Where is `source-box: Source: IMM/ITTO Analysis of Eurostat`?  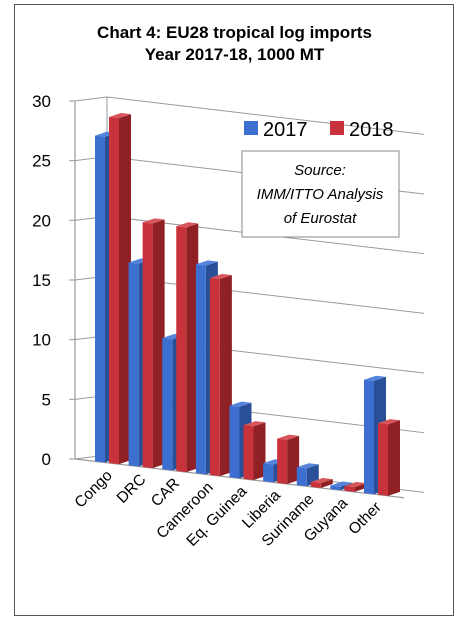 source-box: Source: IMM/ITTO Analysis of Eurostat is located at coordinates (320, 194).